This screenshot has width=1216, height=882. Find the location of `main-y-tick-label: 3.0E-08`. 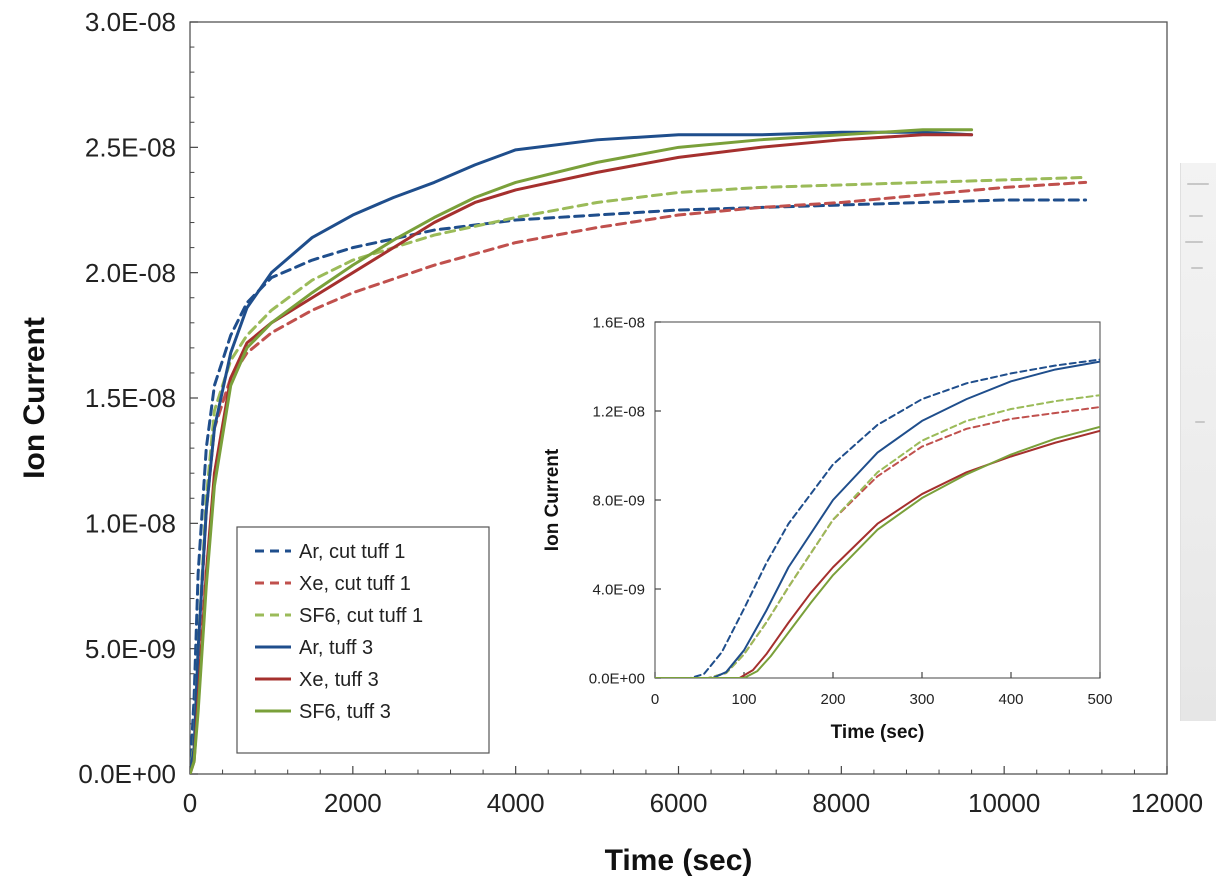

main-y-tick-label: 3.0E-08 is located at coordinates (130, 22).